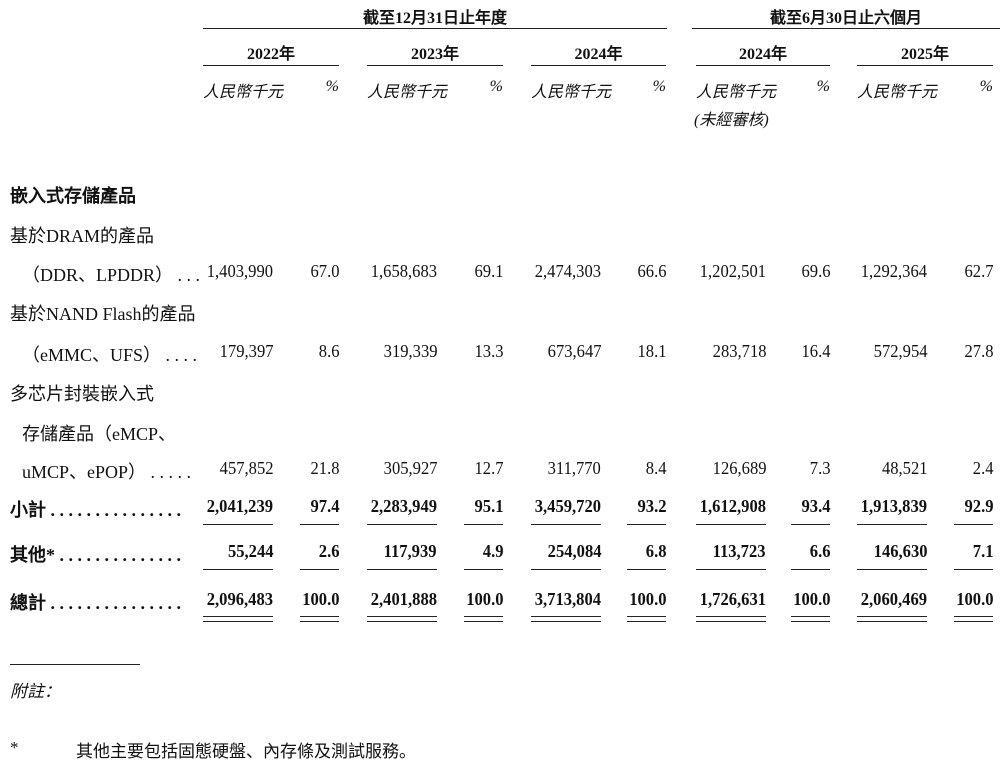  What do you see at coordinates (239, 506) in the screenshot?
I see `amount-cell: 2,041,239` at bounding box center [239, 506].